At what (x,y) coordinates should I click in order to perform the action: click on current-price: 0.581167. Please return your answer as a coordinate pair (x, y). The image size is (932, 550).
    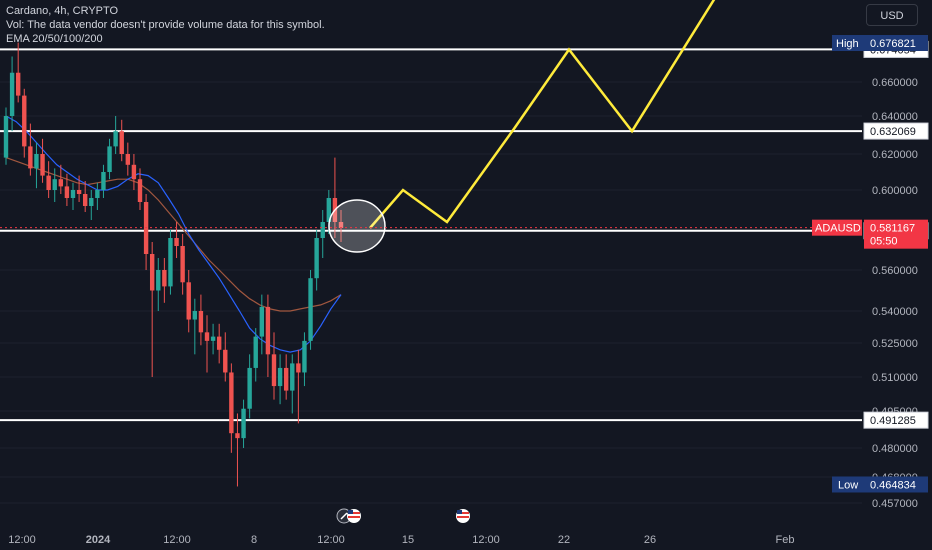
    Looking at the image, I should click on (892, 229).